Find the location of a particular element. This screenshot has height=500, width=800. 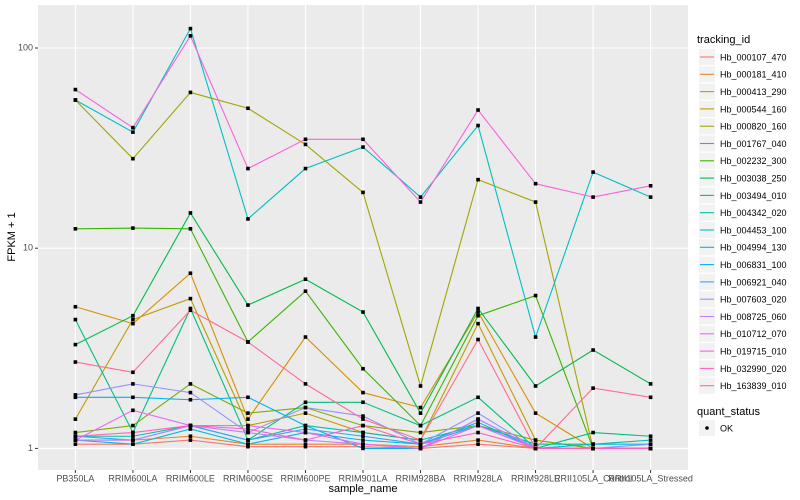

legend-label: Hb_000181_410 is located at coordinates (753, 75).